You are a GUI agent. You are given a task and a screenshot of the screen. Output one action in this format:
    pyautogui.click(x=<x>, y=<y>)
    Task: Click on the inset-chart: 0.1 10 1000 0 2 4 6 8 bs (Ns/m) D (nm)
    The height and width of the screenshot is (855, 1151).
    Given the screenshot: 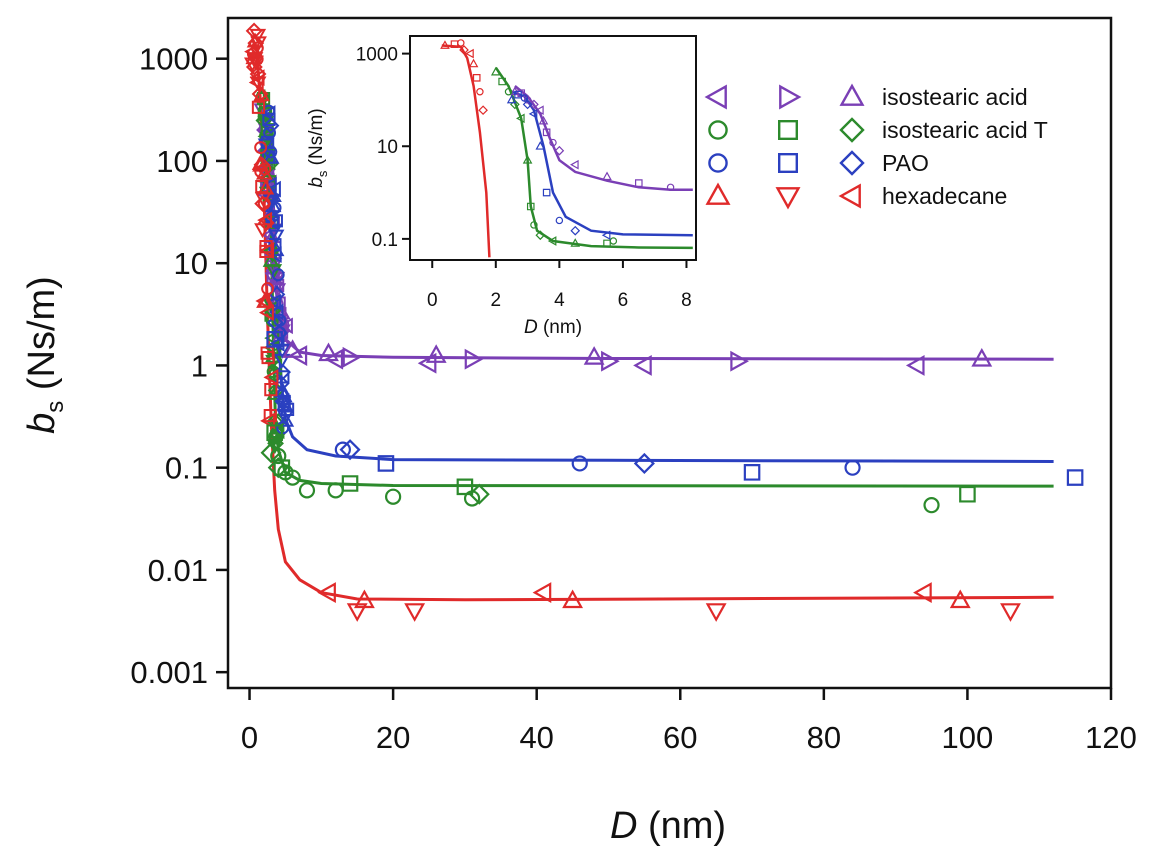 What is the action you would take?
    pyautogui.click(x=501, y=186)
    